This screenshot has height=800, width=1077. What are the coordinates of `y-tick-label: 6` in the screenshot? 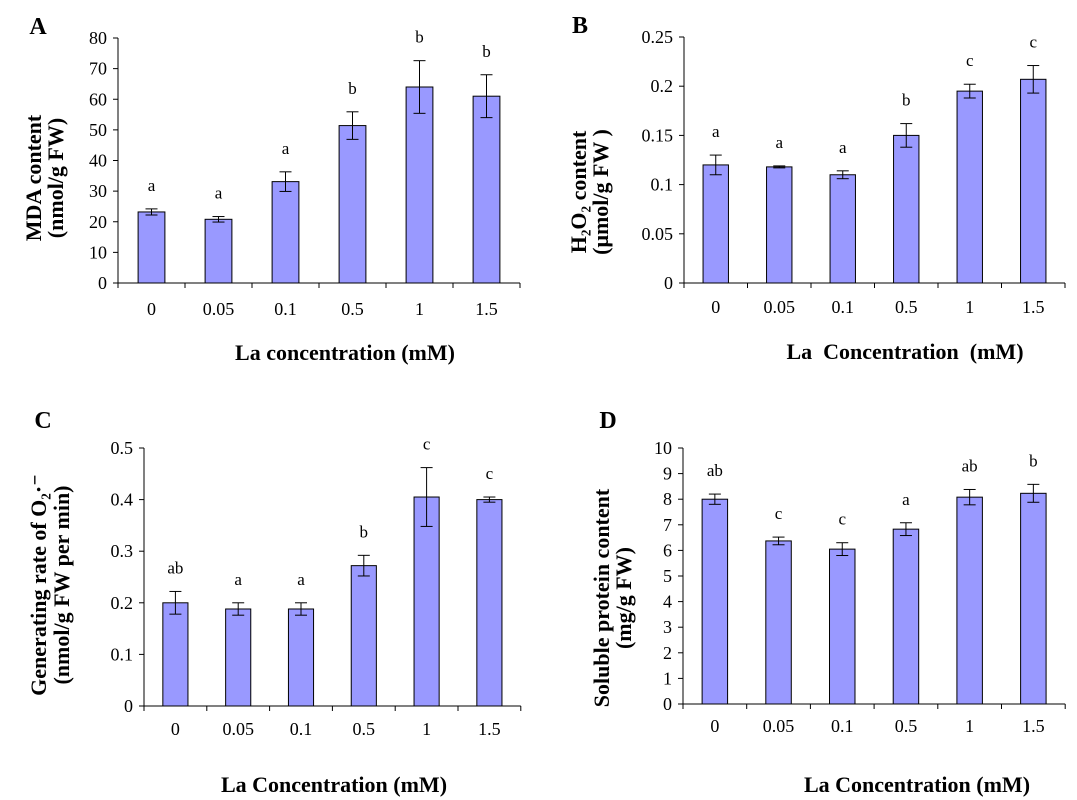 It's located at (667, 550).